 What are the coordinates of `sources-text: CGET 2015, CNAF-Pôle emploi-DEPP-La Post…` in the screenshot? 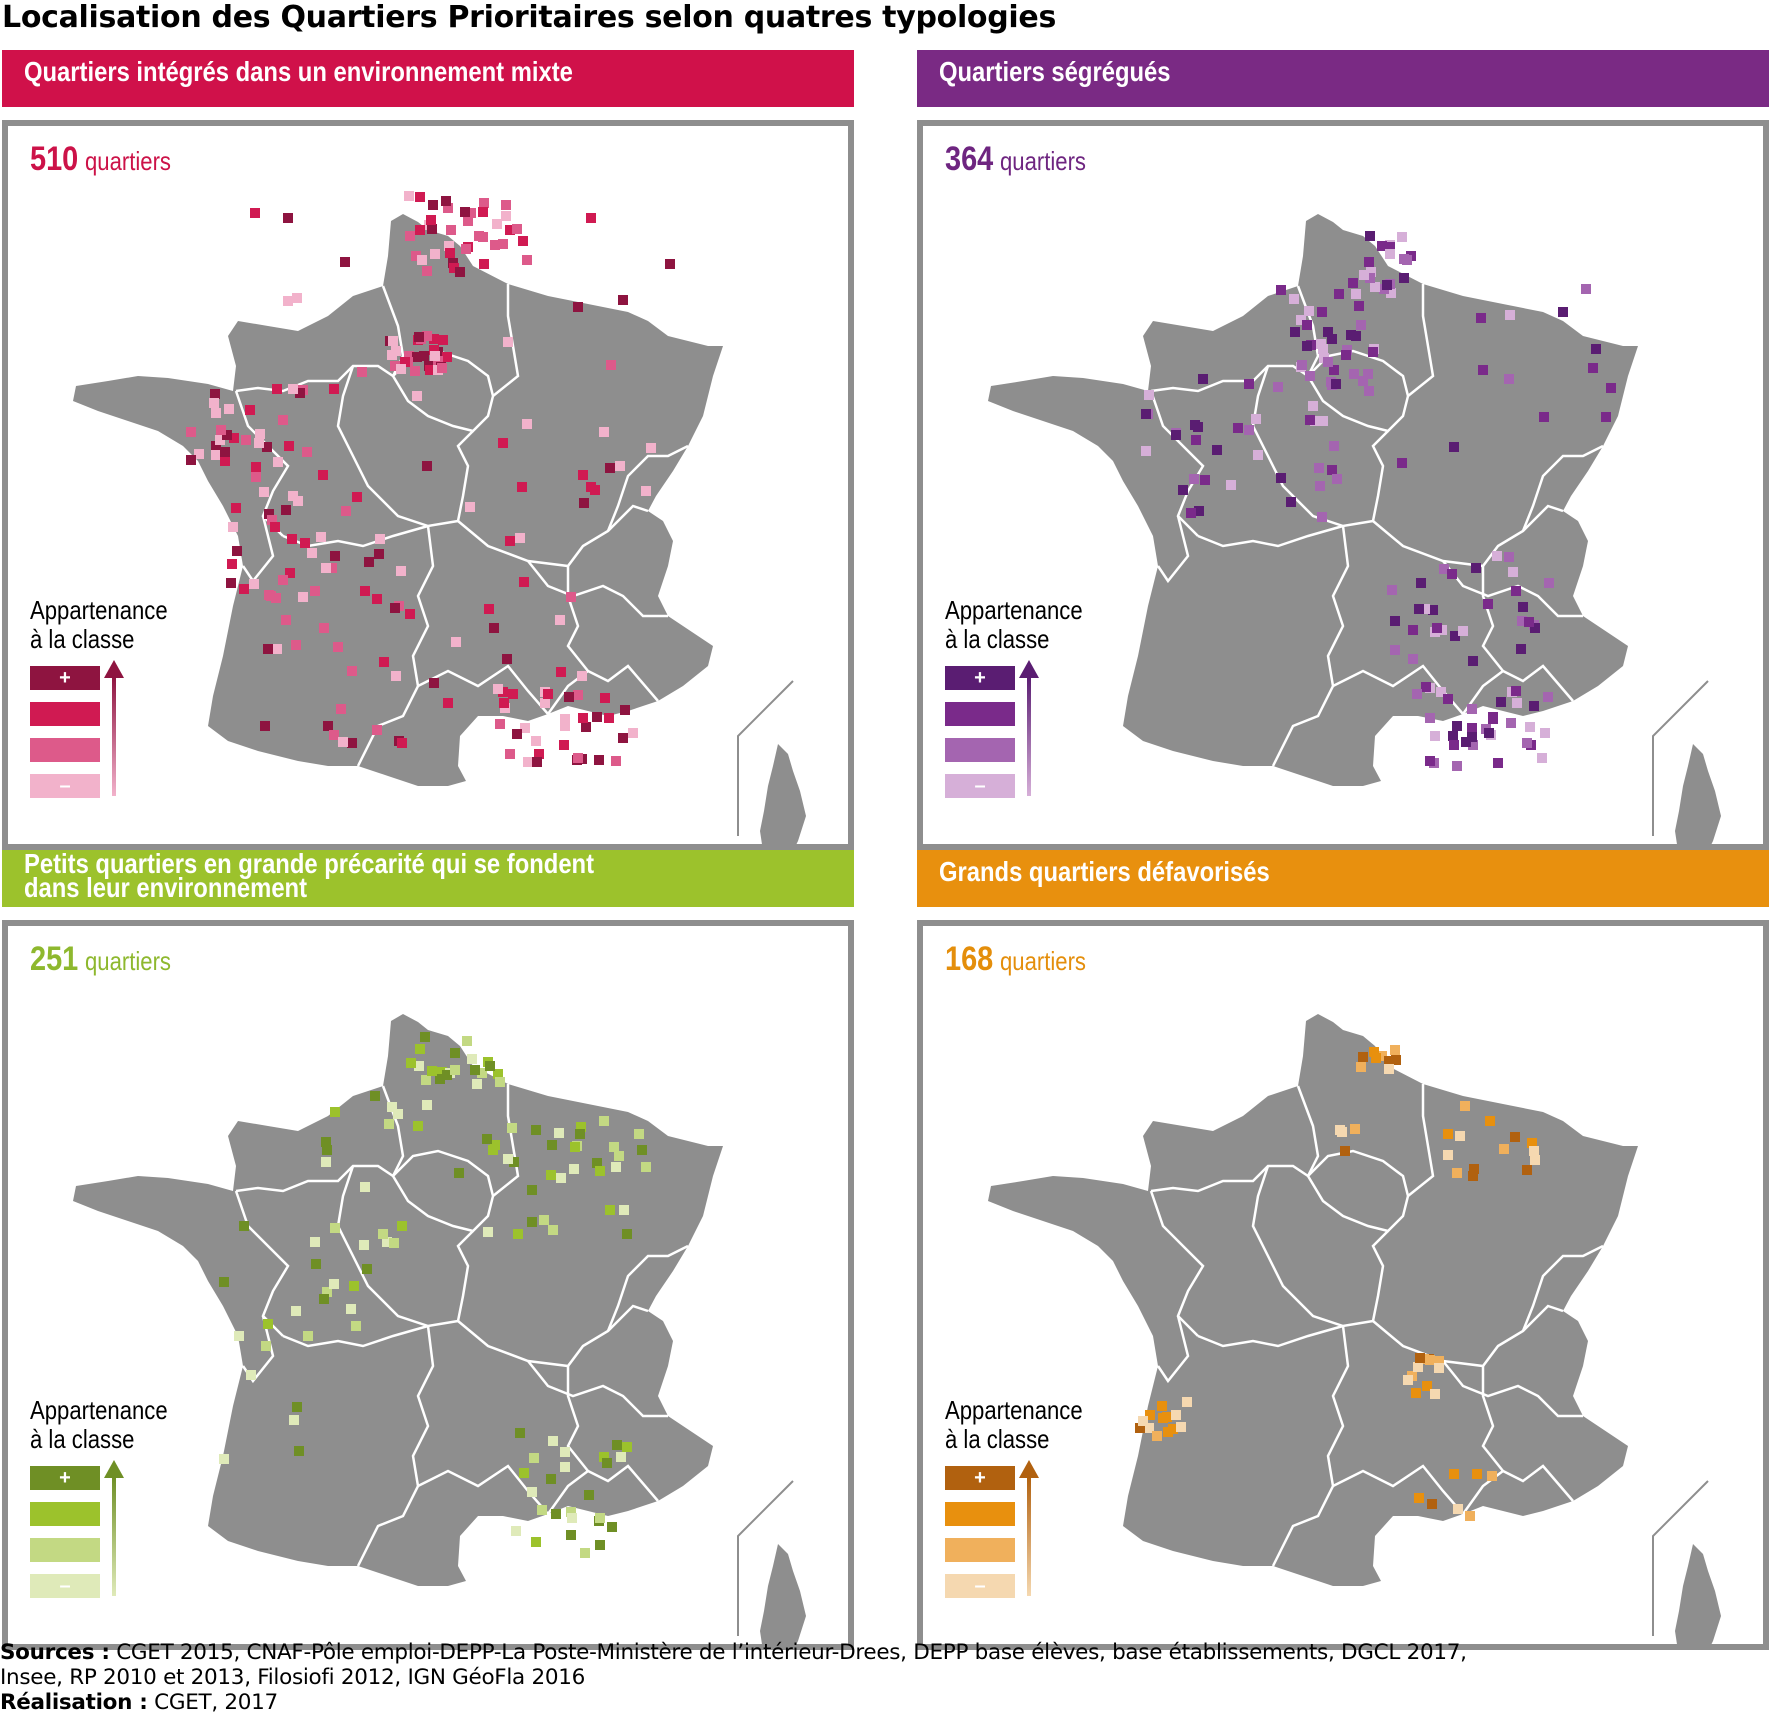 It's located at (788, 1652).